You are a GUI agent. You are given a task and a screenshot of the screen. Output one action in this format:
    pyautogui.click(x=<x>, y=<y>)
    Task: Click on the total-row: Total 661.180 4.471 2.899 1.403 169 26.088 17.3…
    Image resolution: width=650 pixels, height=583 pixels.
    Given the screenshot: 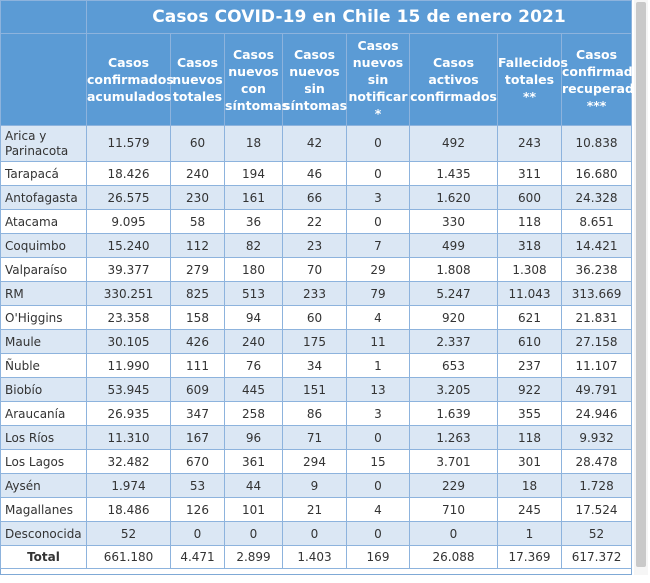 What is the action you would take?
    pyautogui.click(x=316, y=557)
    